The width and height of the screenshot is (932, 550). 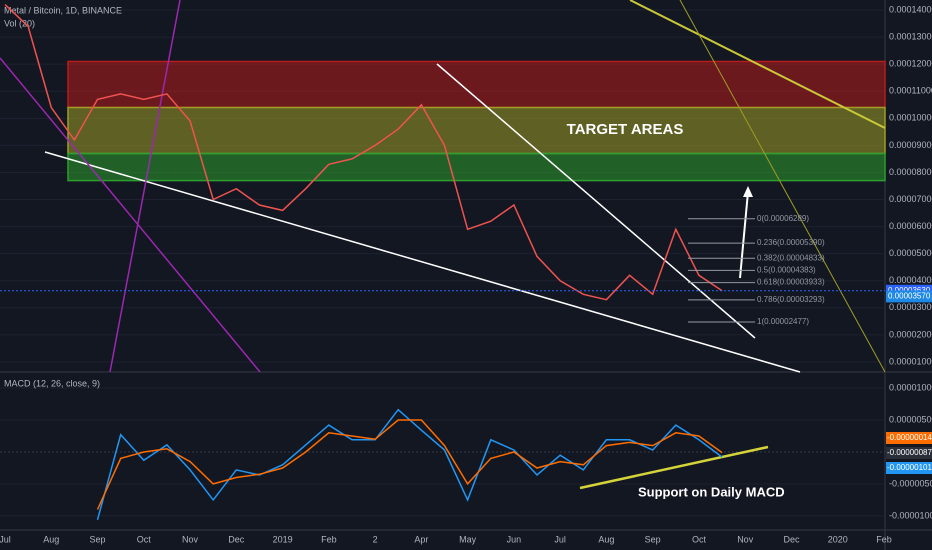 What do you see at coordinates (468, 539) in the screenshot?
I see `x-tick-label: May` at bounding box center [468, 539].